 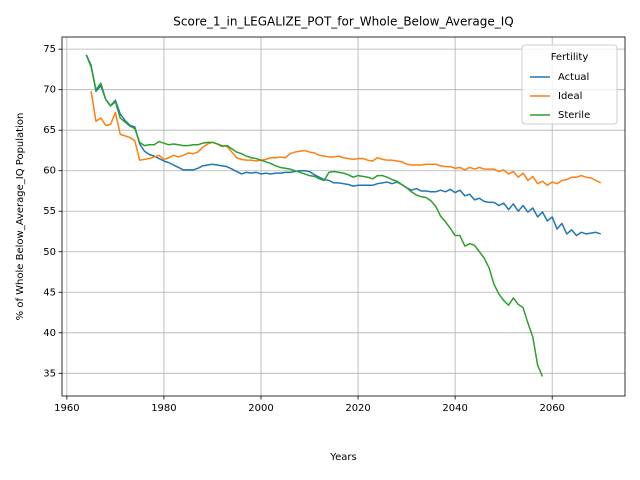 I want to click on x-tick-label: 2040, so click(x=454, y=408).